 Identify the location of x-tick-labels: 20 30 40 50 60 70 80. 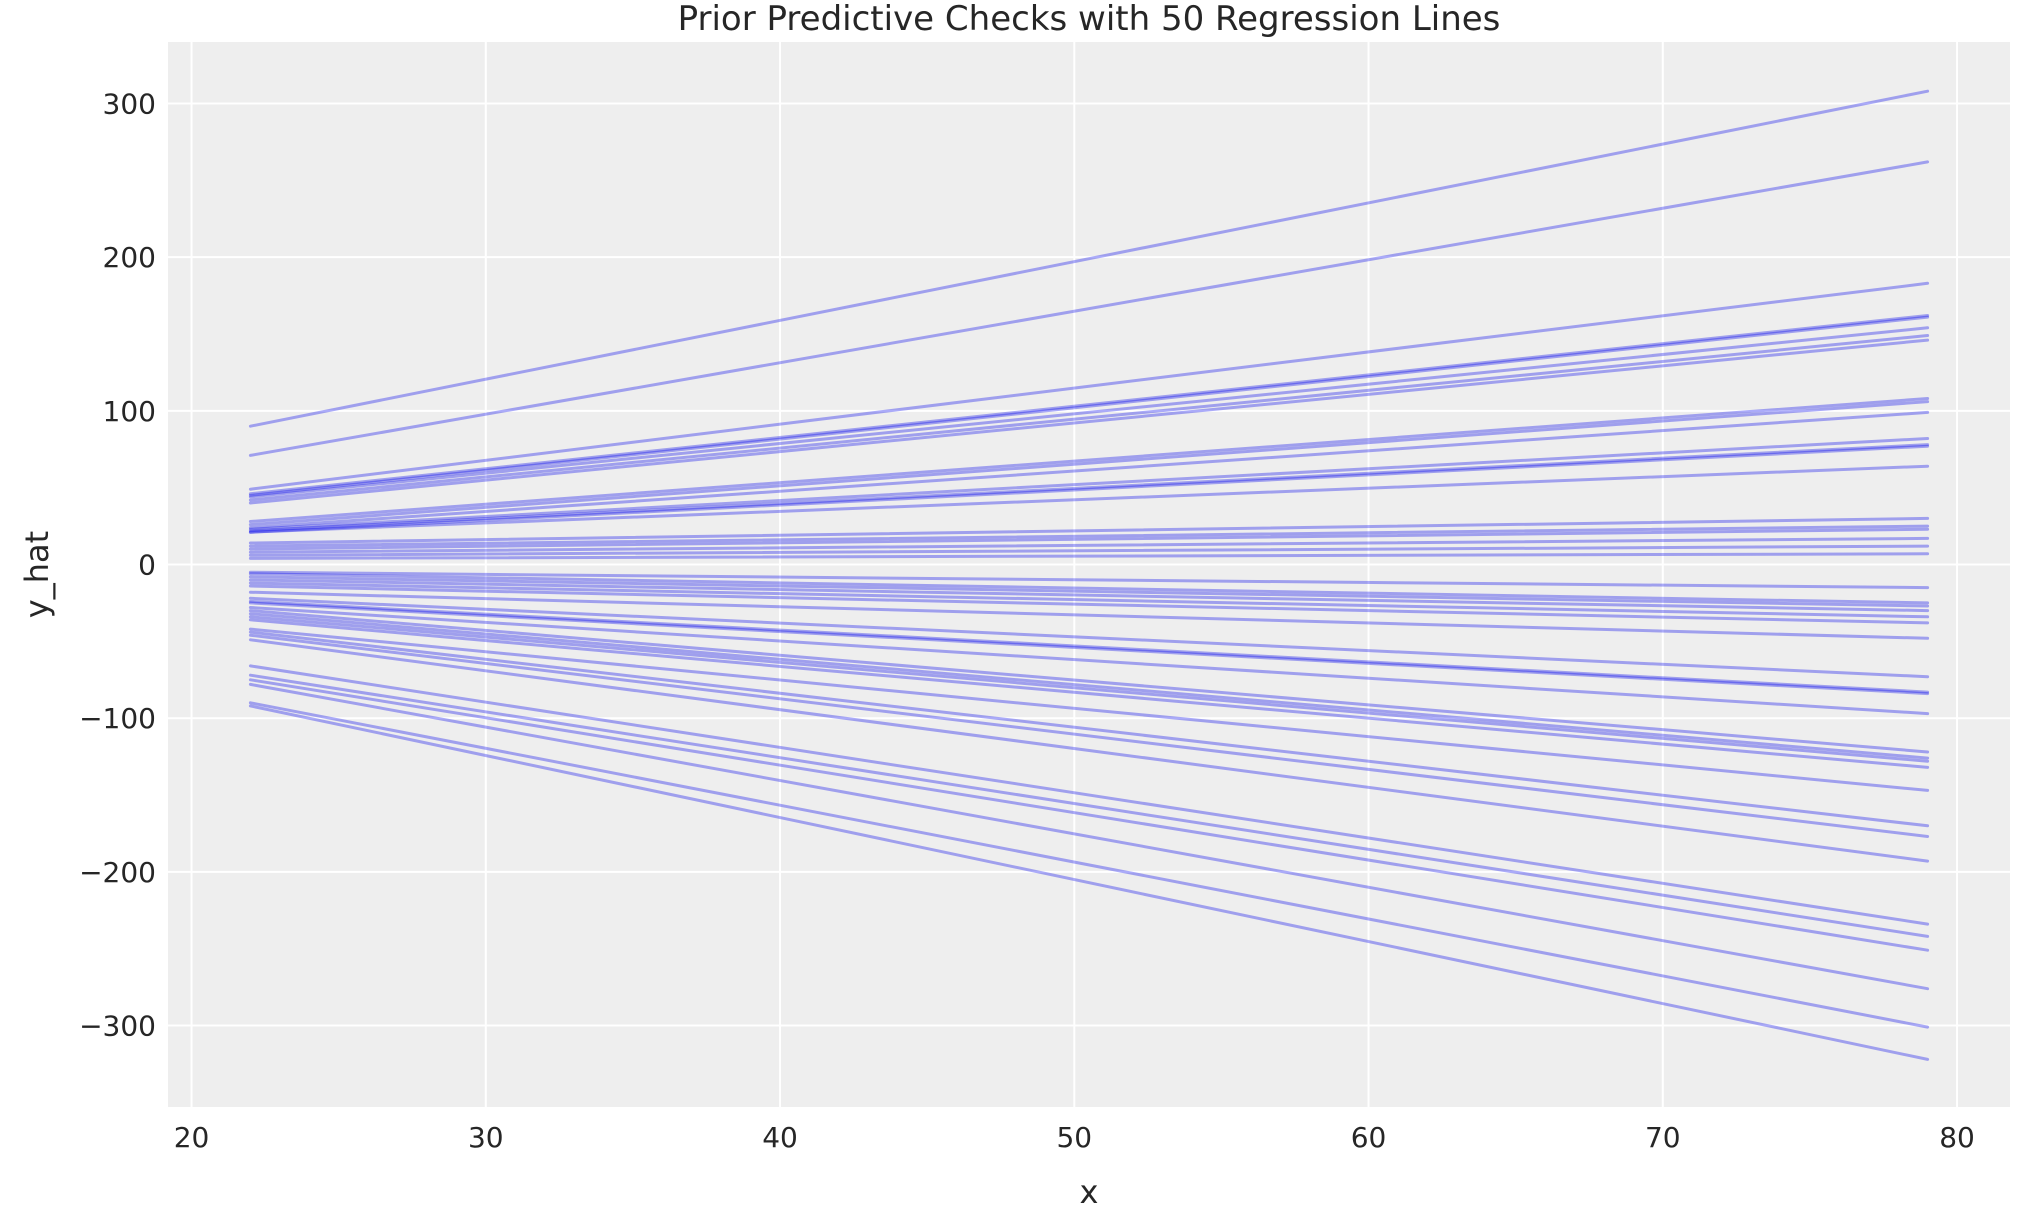
(1074, 1137).